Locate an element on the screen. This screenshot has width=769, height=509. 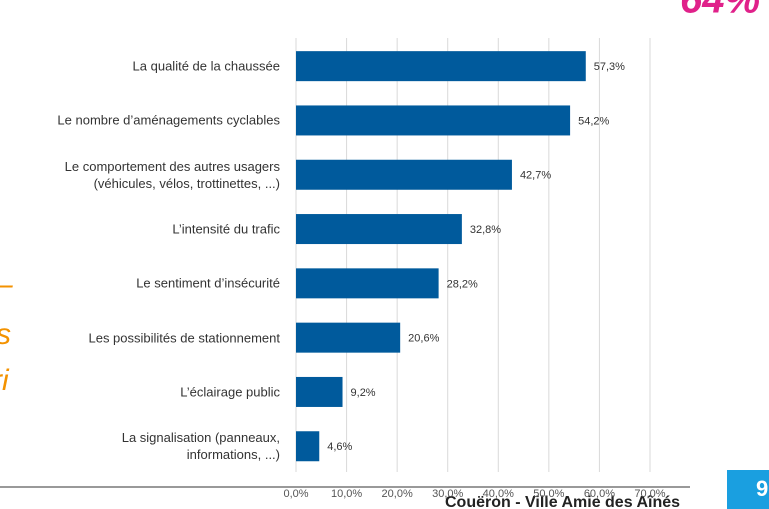
category-label: Le sentiment d’insécurité is located at coordinates (208, 283).